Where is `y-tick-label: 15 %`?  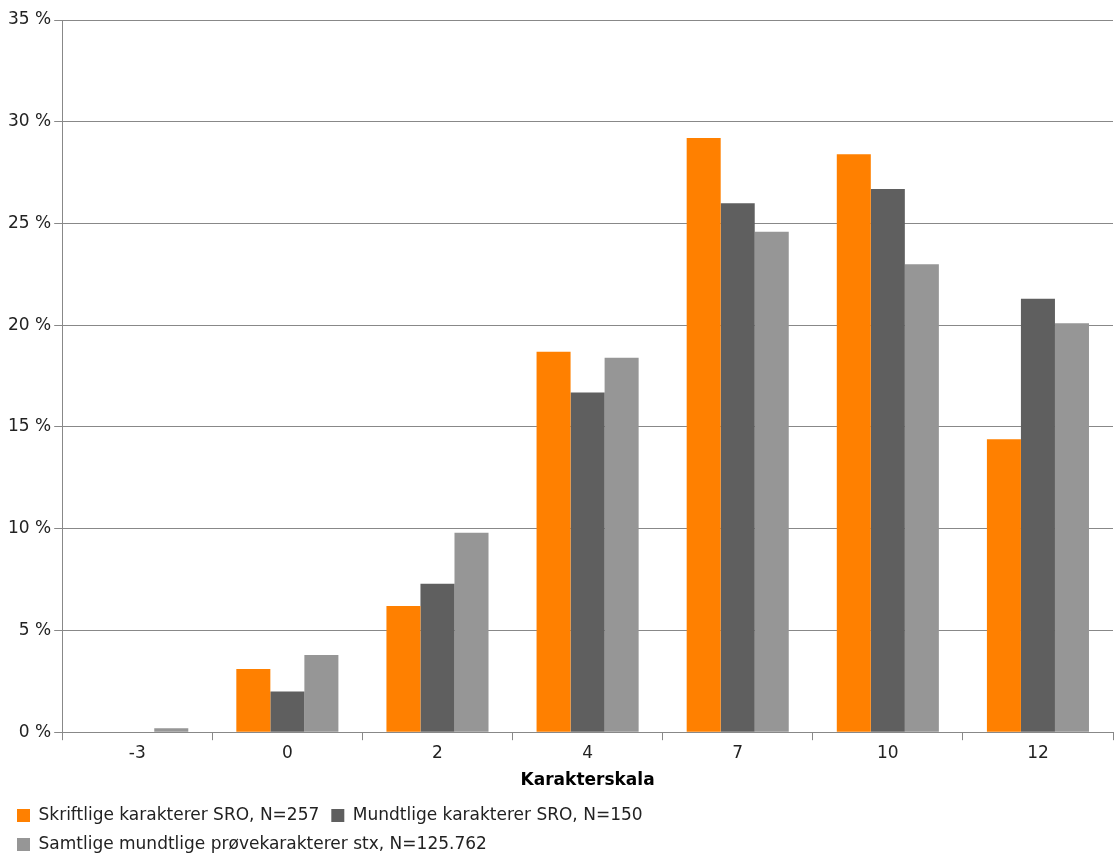 y-tick-label: 15 % is located at coordinates (29, 425).